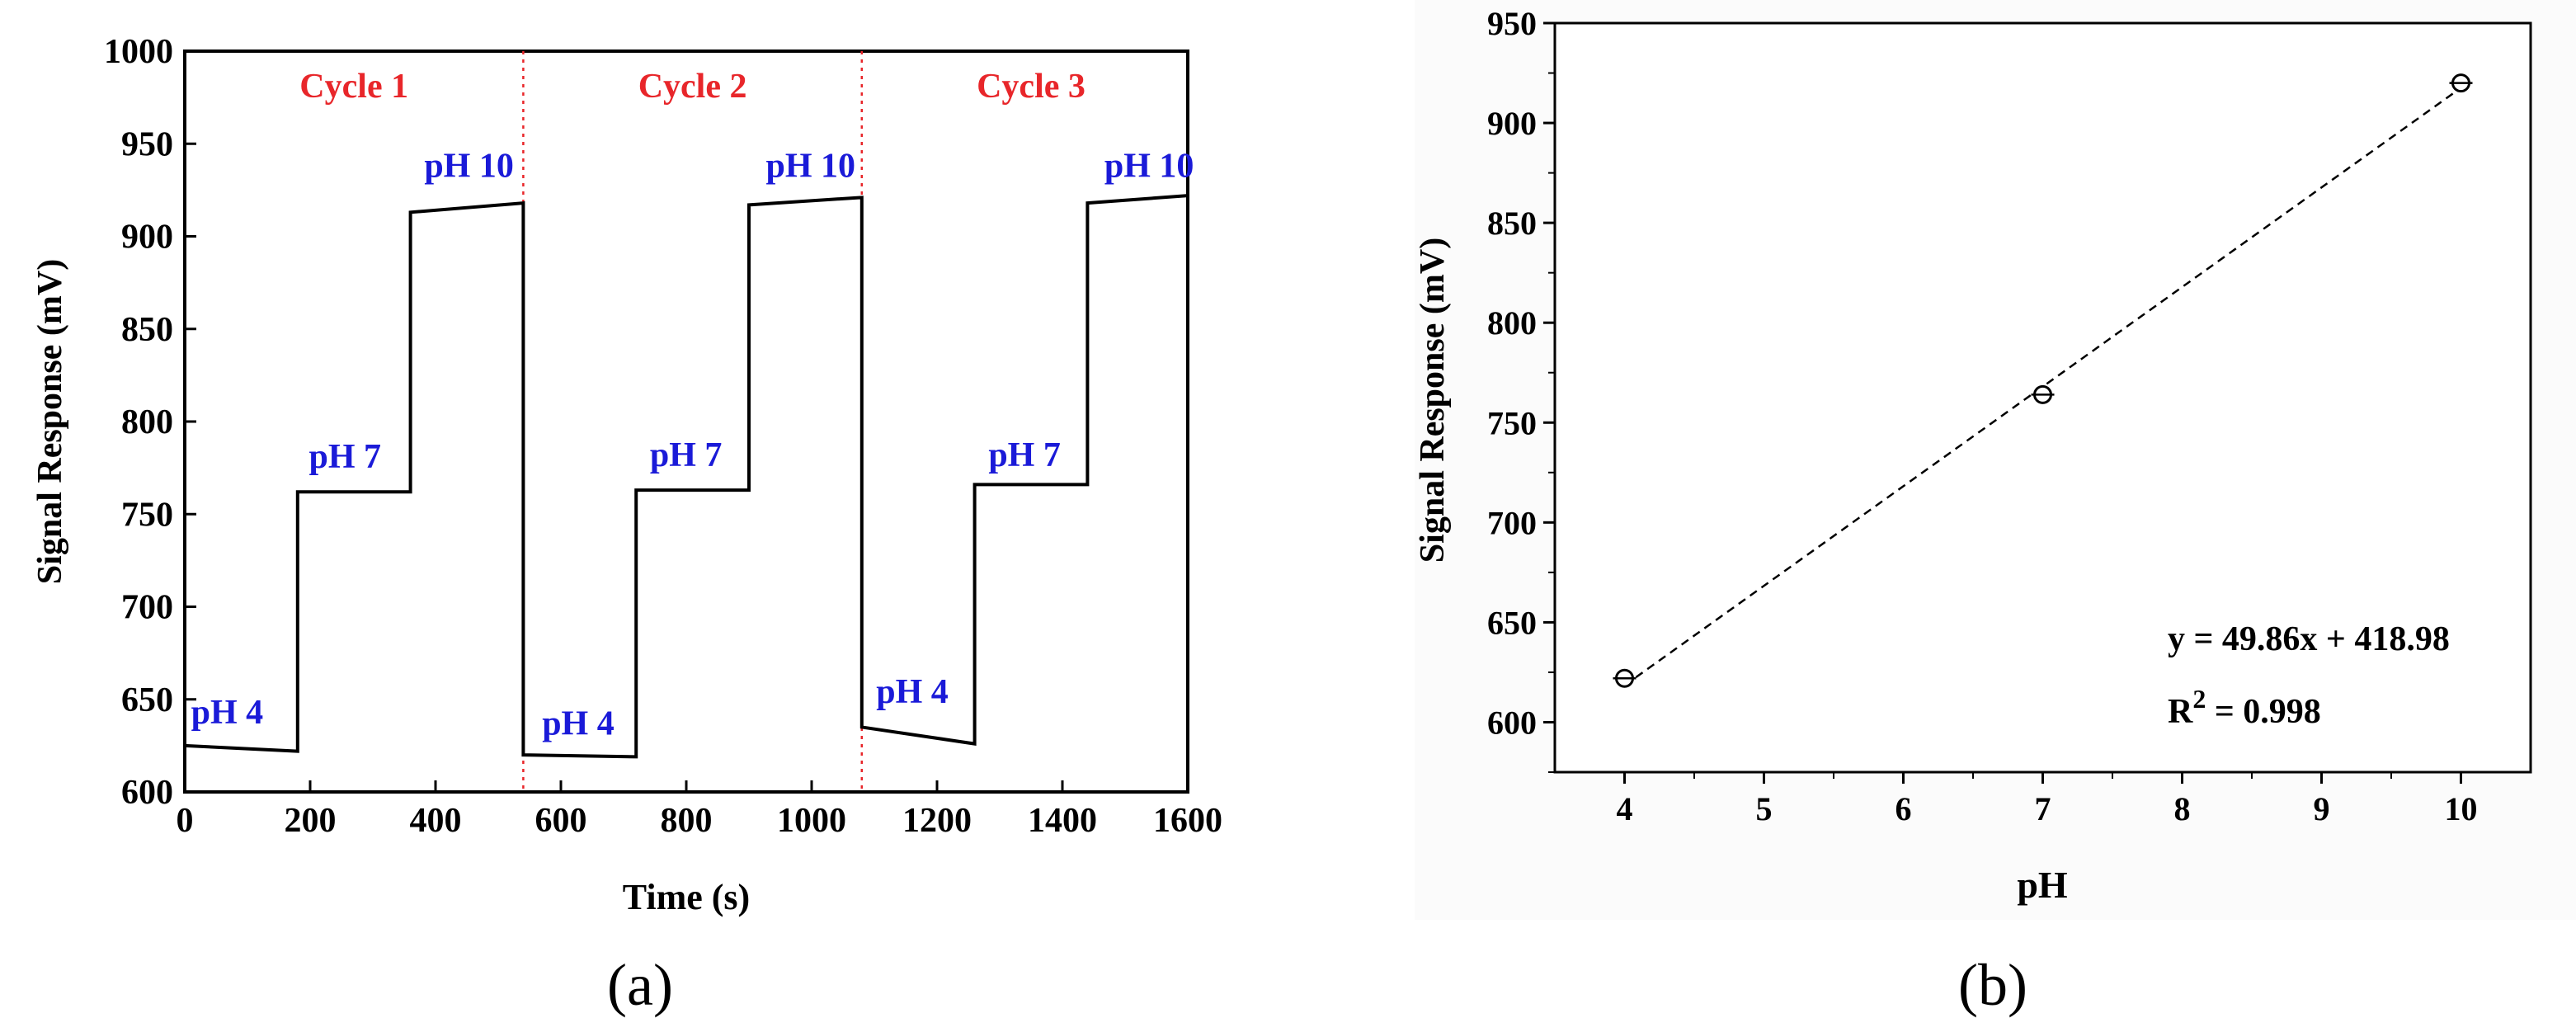 The image size is (2576, 1032). What do you see at coordinates (2322, 808) in the screenshot?
I see `chart-b-x-tick-label: 9` at bounding box center [2322, 808].